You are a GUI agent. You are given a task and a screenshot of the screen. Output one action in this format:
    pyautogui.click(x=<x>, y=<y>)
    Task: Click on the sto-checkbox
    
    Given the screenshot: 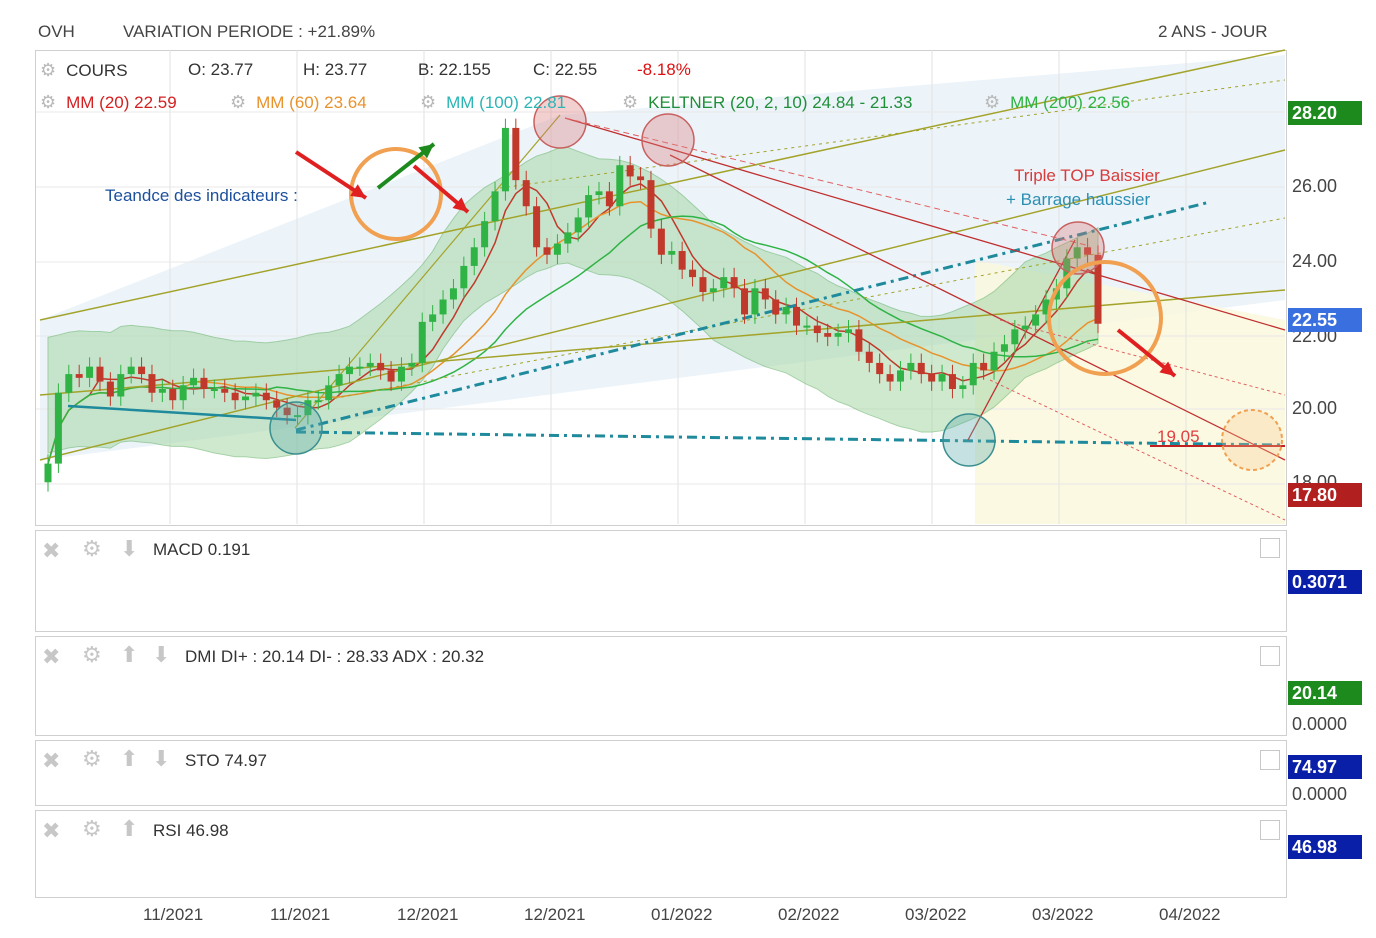 What is the action you would take?
    pyautogui.click(x=1270, y=760)
    